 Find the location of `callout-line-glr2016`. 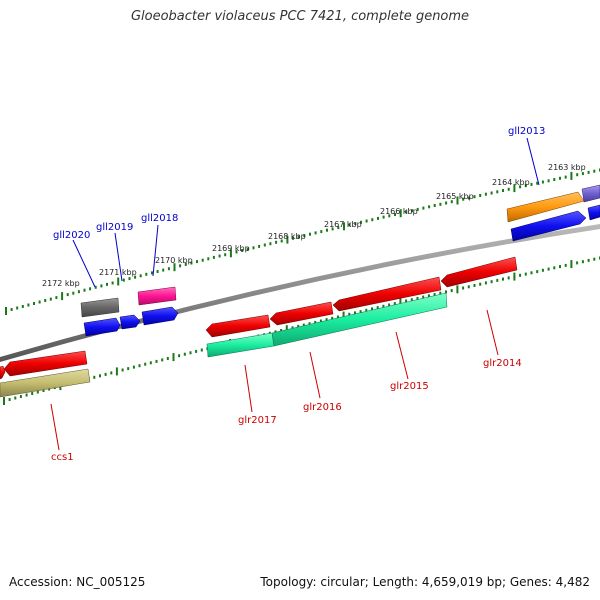

callout-line-glr2016 is located at coordinates (315, 375).